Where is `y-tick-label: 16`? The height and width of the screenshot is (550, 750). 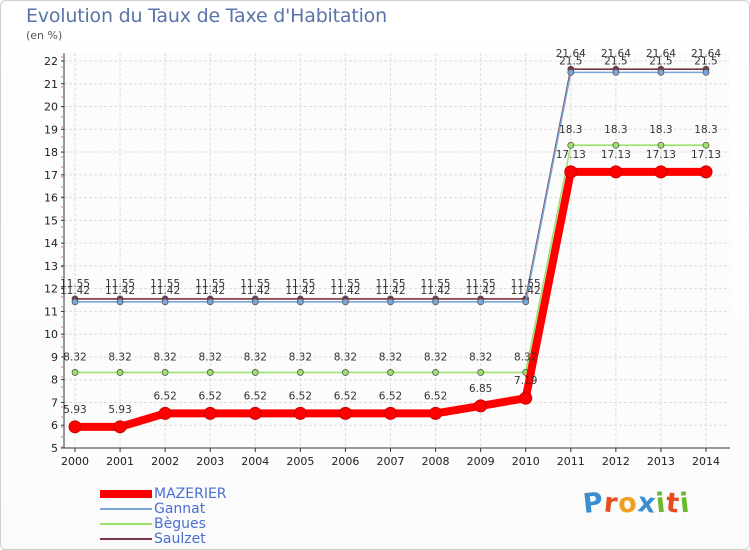 y-tick-label: 16 is located at coordinates (51, 198).